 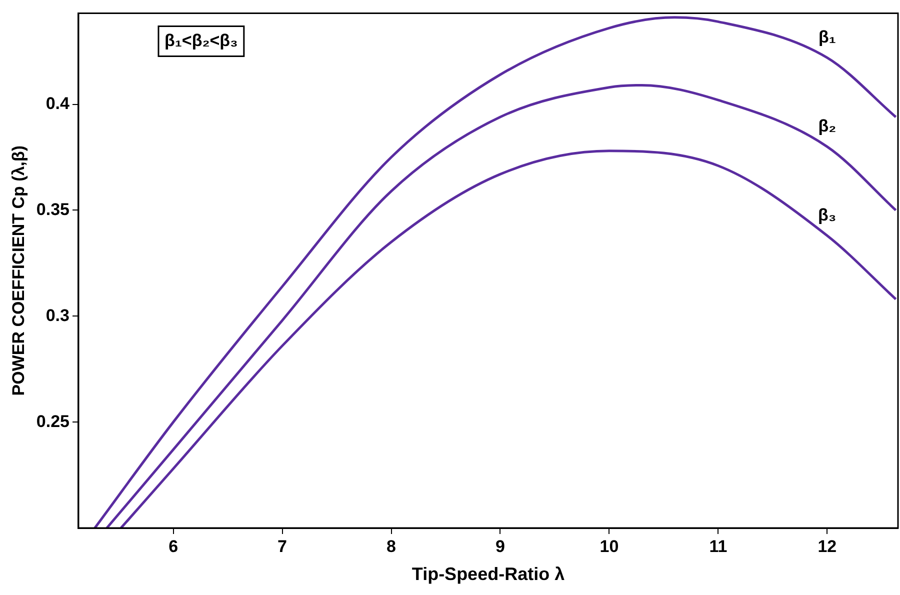 What do you see at coordinates (391, 546) in the screenshot?
I see `x-tick-label: 8` at bounding box center [391, 546].